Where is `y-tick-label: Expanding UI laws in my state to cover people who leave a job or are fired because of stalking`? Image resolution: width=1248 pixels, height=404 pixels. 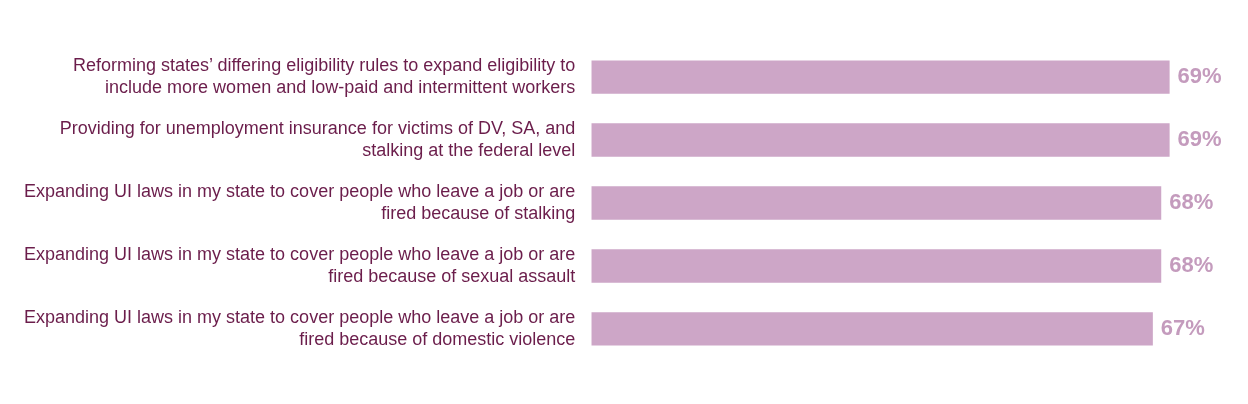 y-tick-label: Expanding UI laws in my state to cover people who leave a job or are fired because of stalking is located at coordinates (299, 202).